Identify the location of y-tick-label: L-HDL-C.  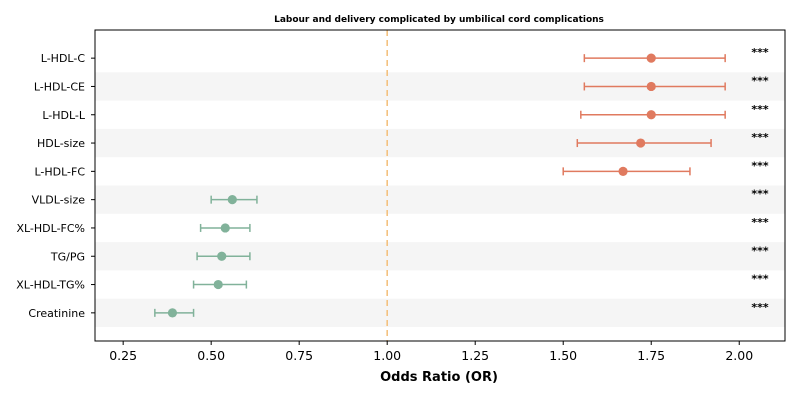
(63, 58).